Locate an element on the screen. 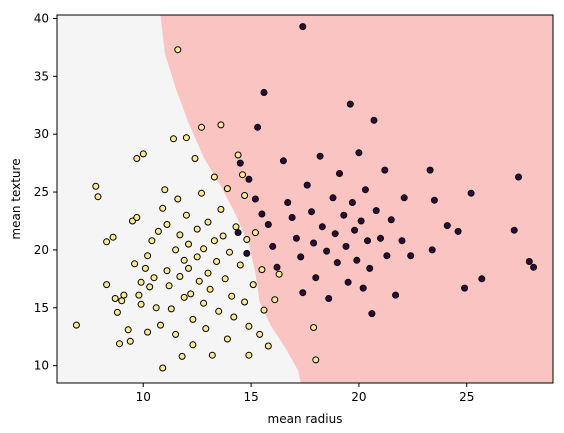 This screenshot has height=433, width=564. y-tick-label: 20 is located at coordinates (41, 250).